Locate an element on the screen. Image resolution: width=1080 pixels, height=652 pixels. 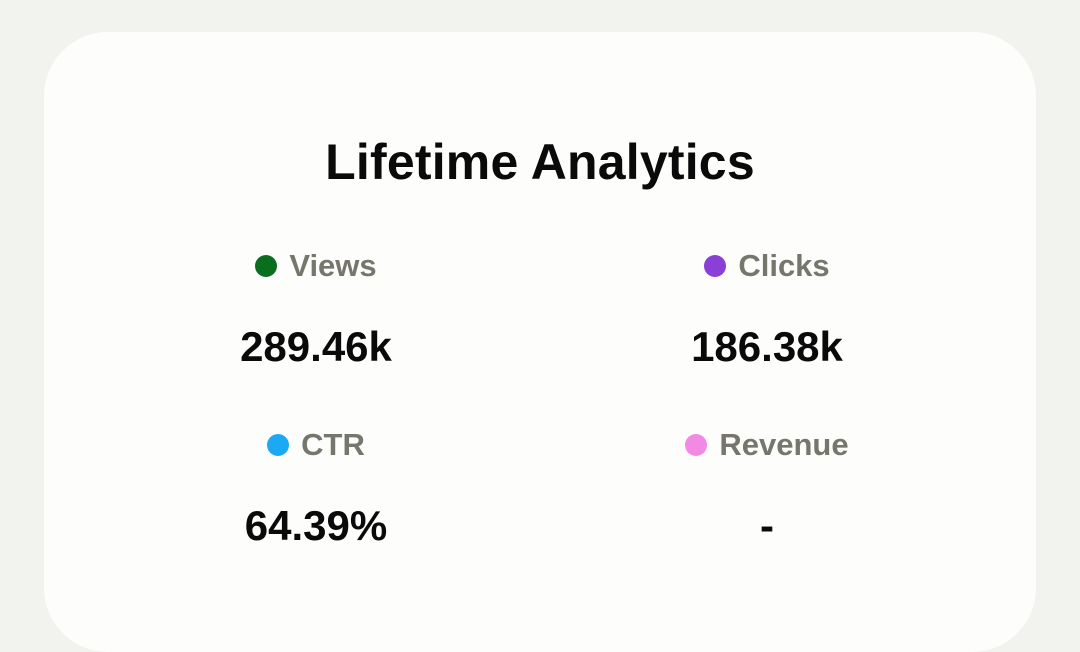
revenue-label-row: Revenue is located at coordinates (767, 445).